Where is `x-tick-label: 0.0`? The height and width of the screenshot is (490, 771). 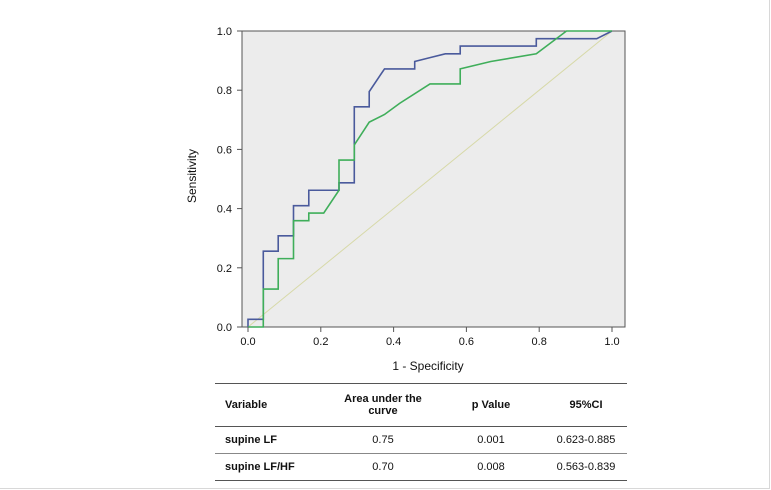 x-tick-label: 0.0 is located at coordinates (247, 342).